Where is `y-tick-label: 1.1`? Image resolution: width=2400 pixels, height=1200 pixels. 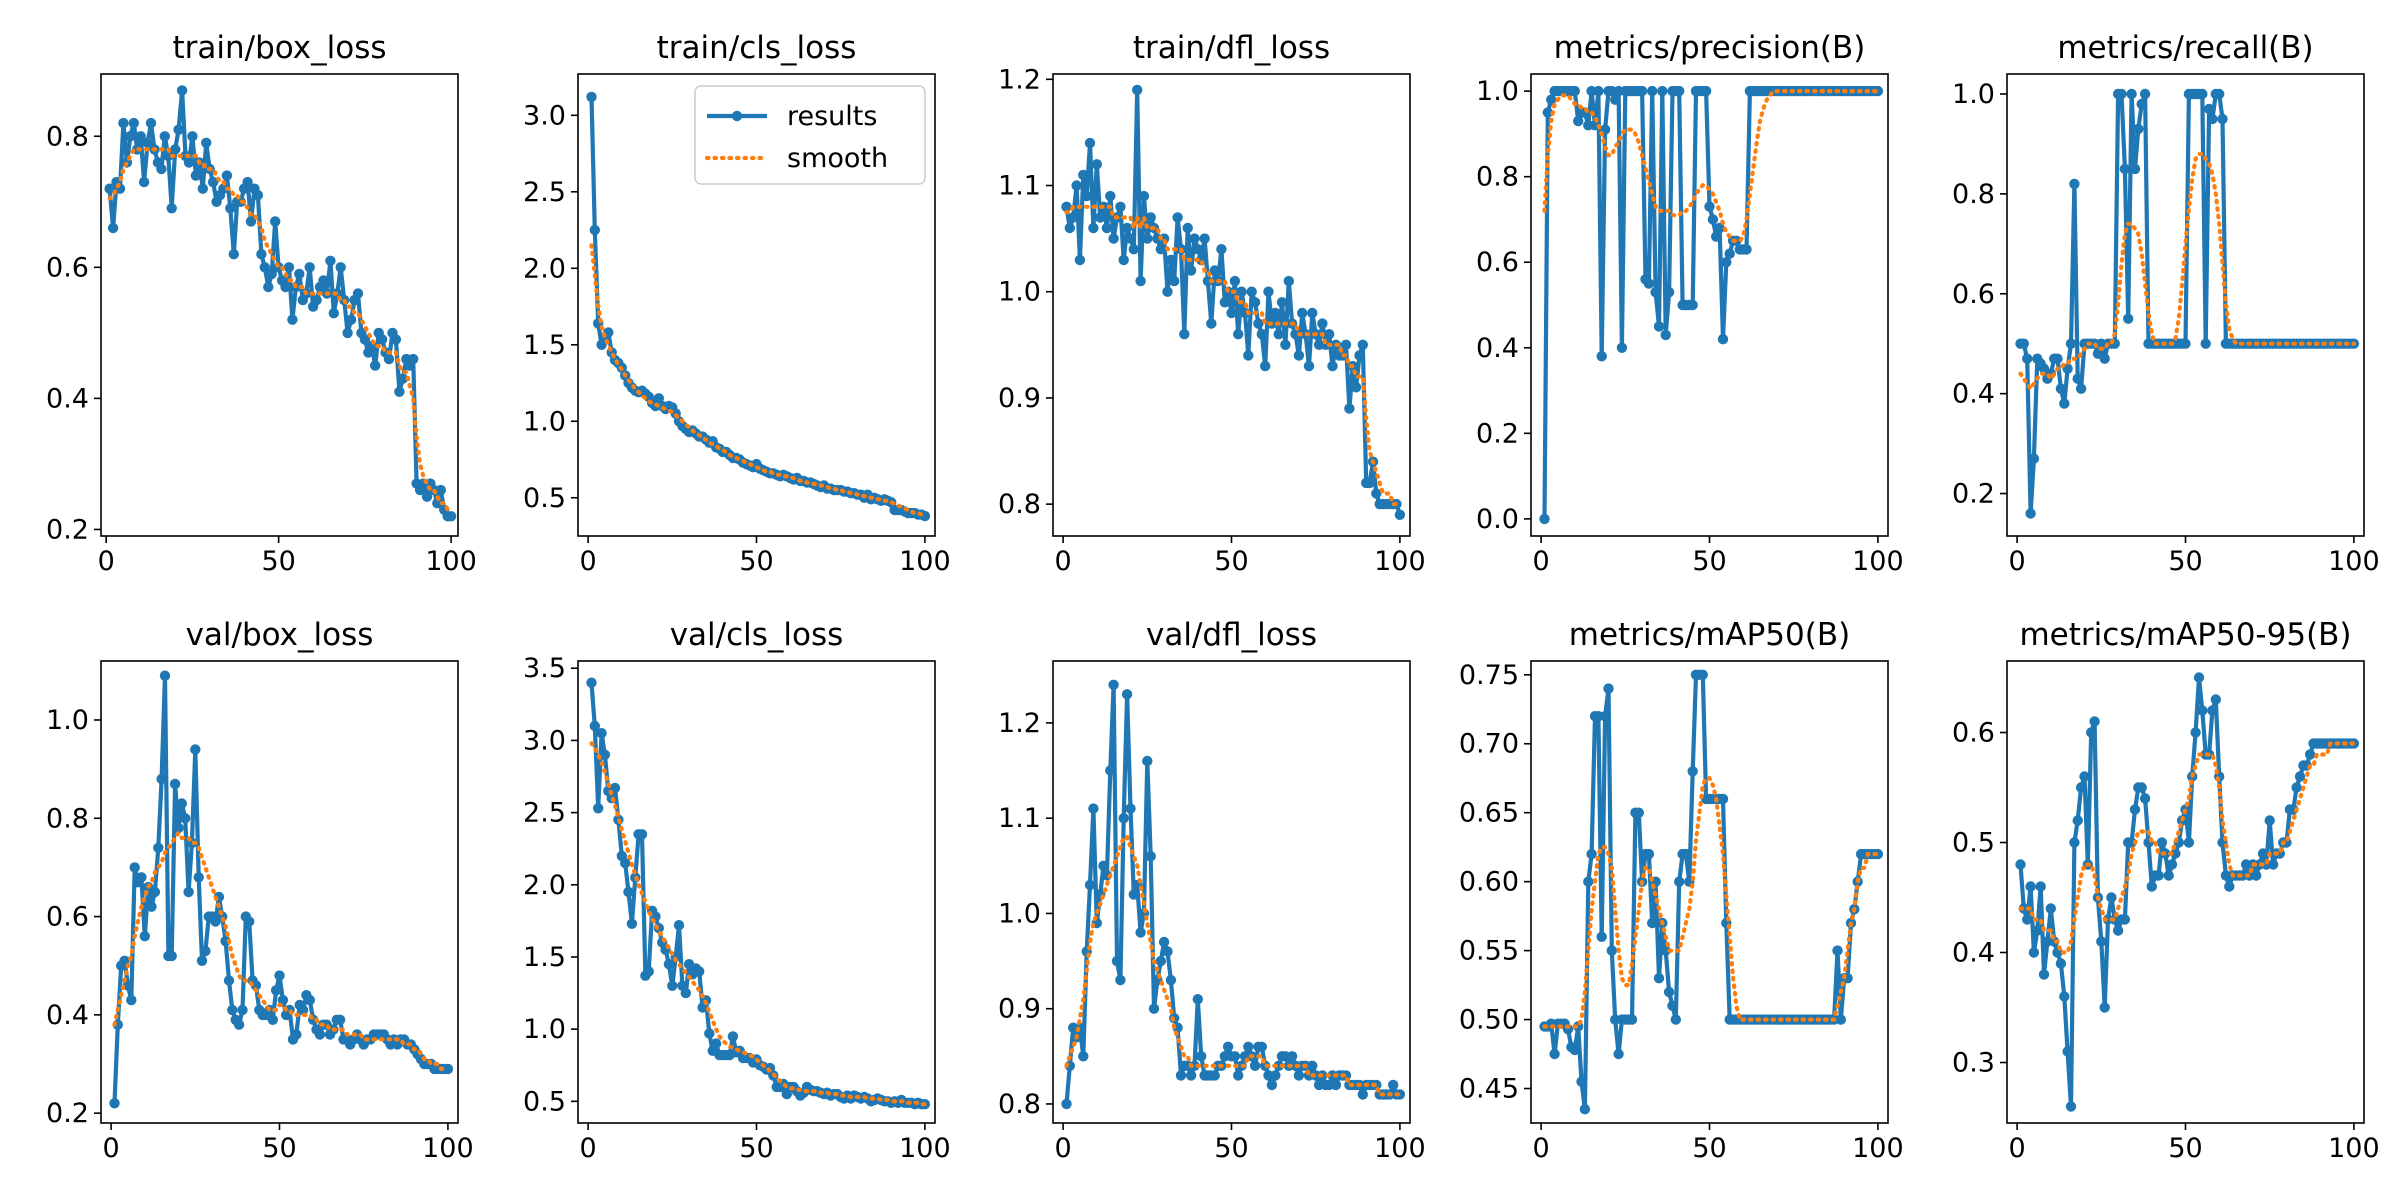 y-tick-label: 1.1 is located at coordinates (1019, 186).